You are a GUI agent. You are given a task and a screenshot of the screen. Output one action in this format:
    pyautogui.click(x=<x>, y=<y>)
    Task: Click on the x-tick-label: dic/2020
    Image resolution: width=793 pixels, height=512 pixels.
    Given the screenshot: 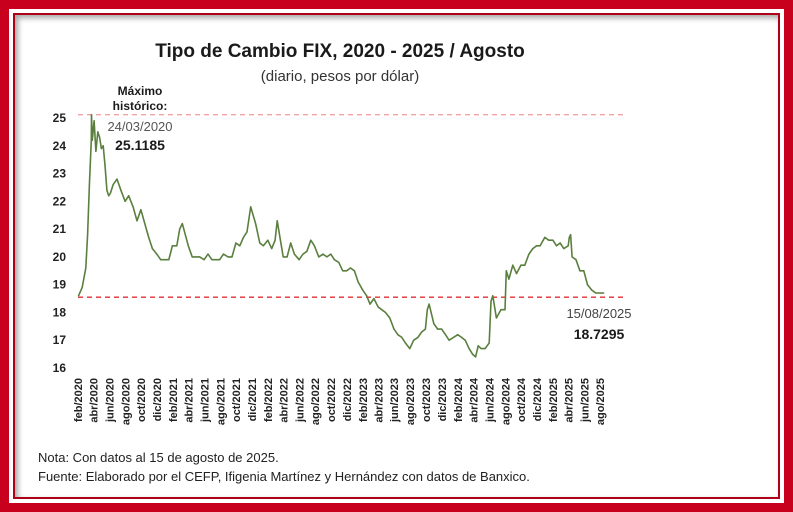 What is the action you would take?
    pyautogui.click(x=158, y=399)
    